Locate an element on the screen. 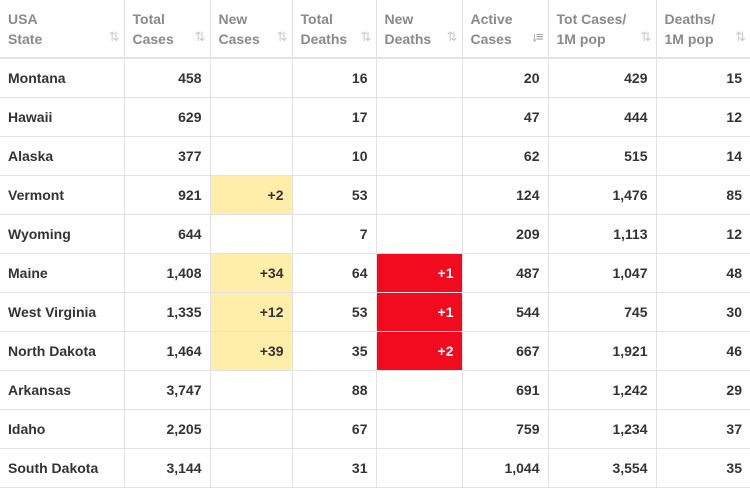 Image resolution: width=750 pixels, height=489 pixels. tot-cases-per-1m-cell: 1,242 is located at coordinates (602, 390).